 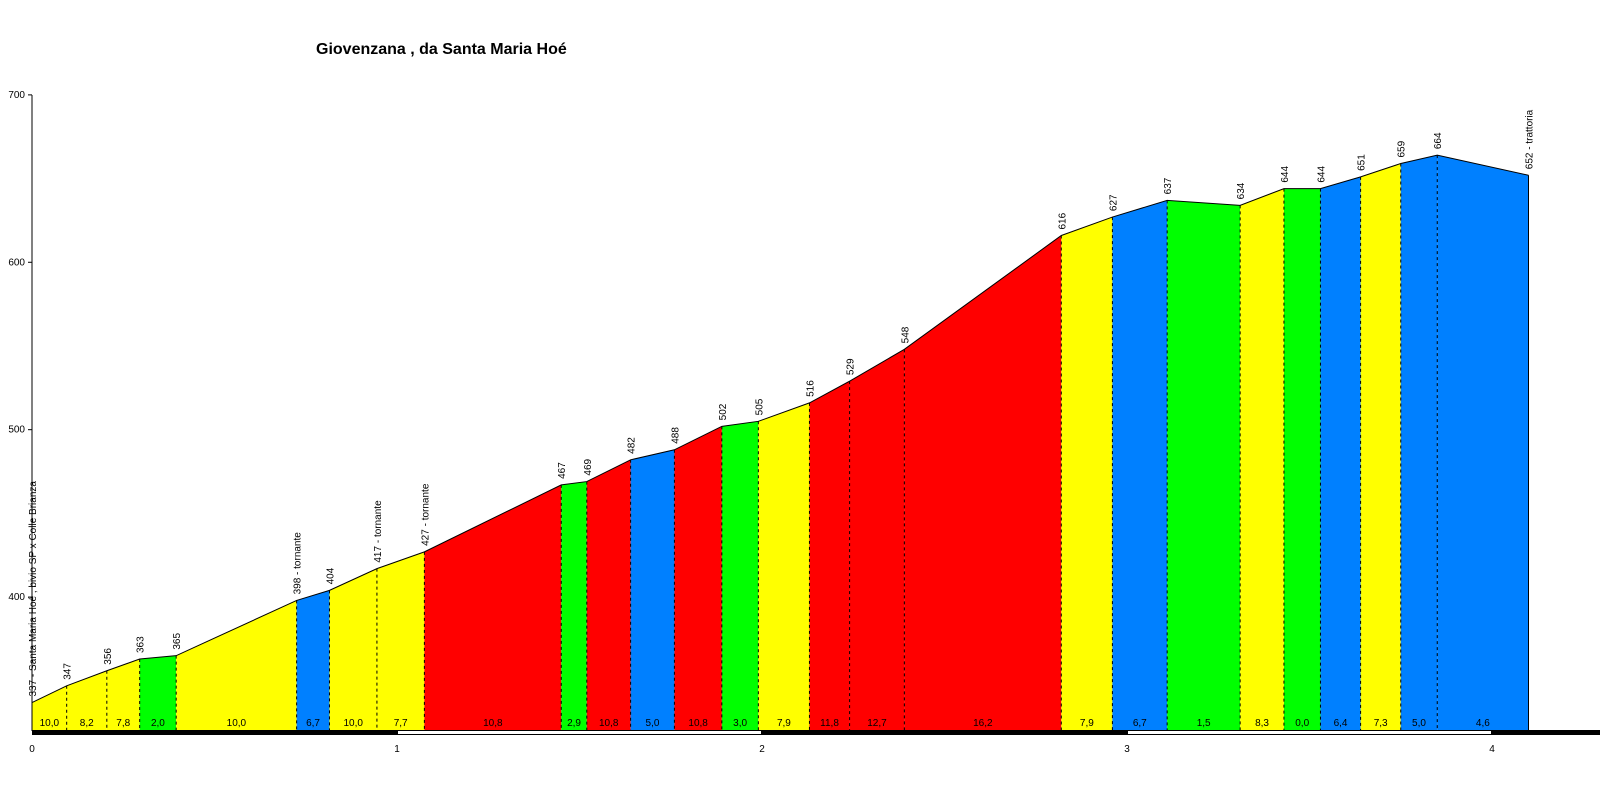 I want to click on elevation-label: 398 - tornante, so click(x=298, y=563).